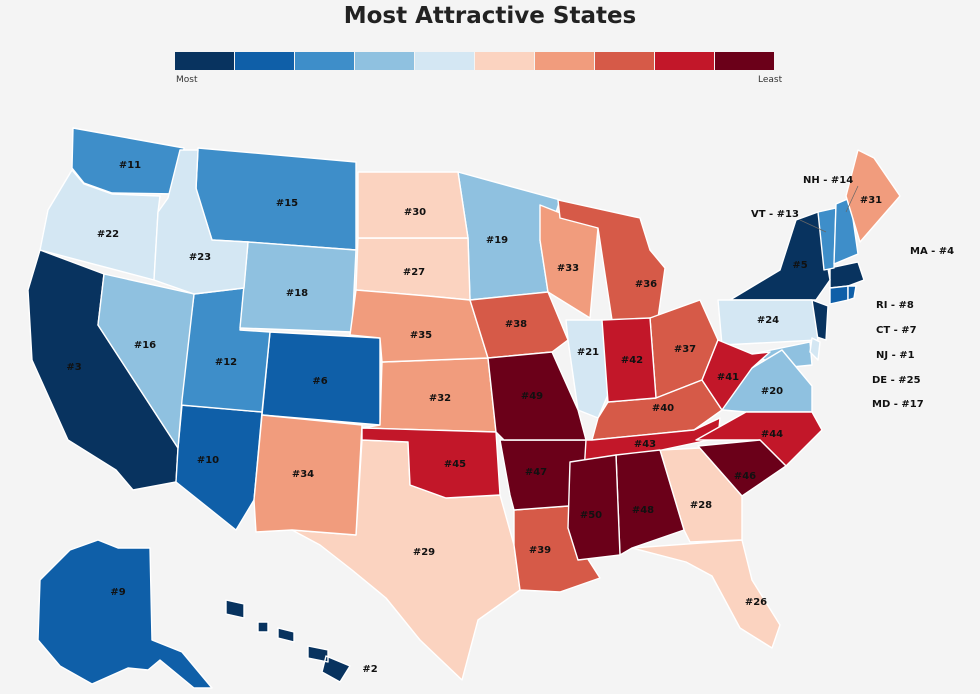 The image size is (980, 694). What do you see at coordinates (632, 360) in the screenshot?
I see `rank-label-in: #42` at bounding box center [632, 360].